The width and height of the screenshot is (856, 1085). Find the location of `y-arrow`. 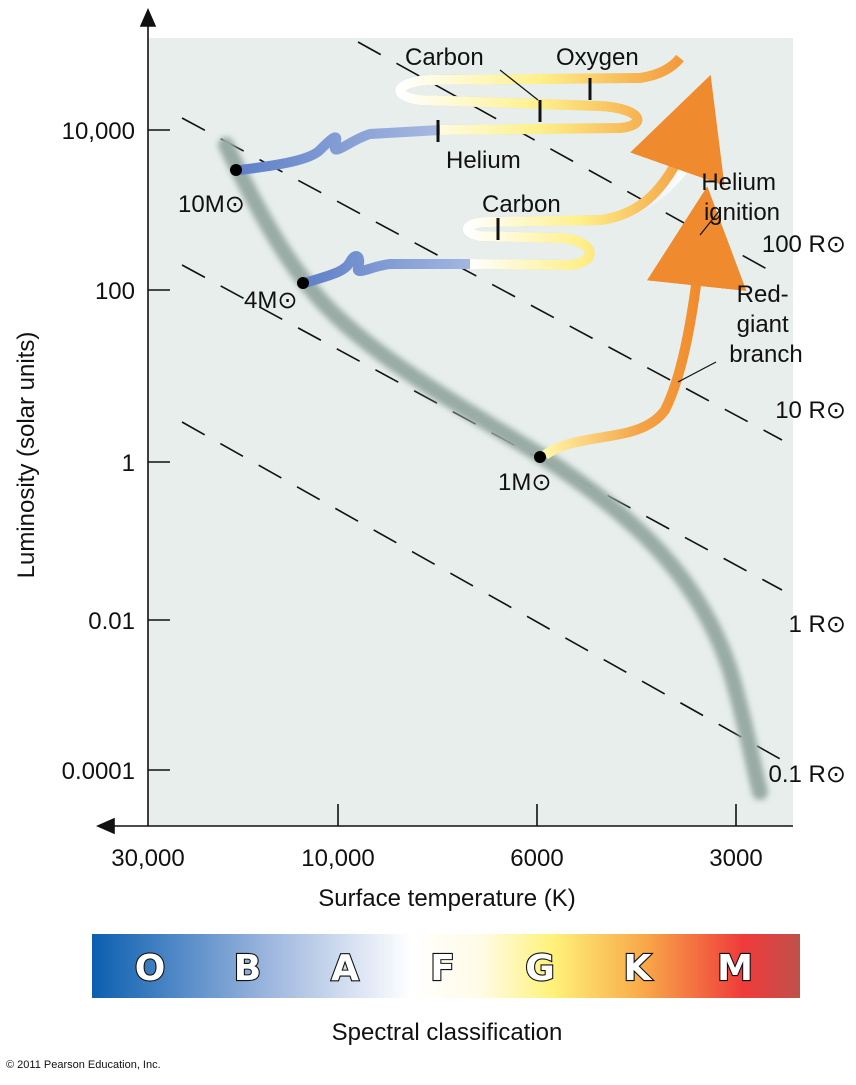

y-arrow is located at coordinates (148, 17).